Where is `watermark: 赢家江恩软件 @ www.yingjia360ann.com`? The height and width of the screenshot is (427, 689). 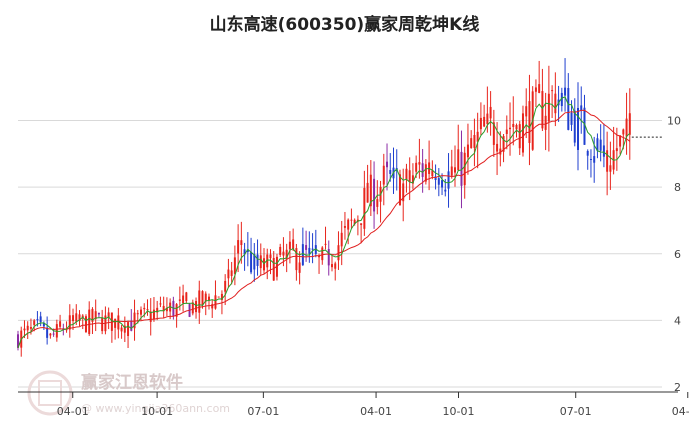
watermark: 赢家江恩软件 @ www.yingjia360ann.com is located at coordinates (128, 393).